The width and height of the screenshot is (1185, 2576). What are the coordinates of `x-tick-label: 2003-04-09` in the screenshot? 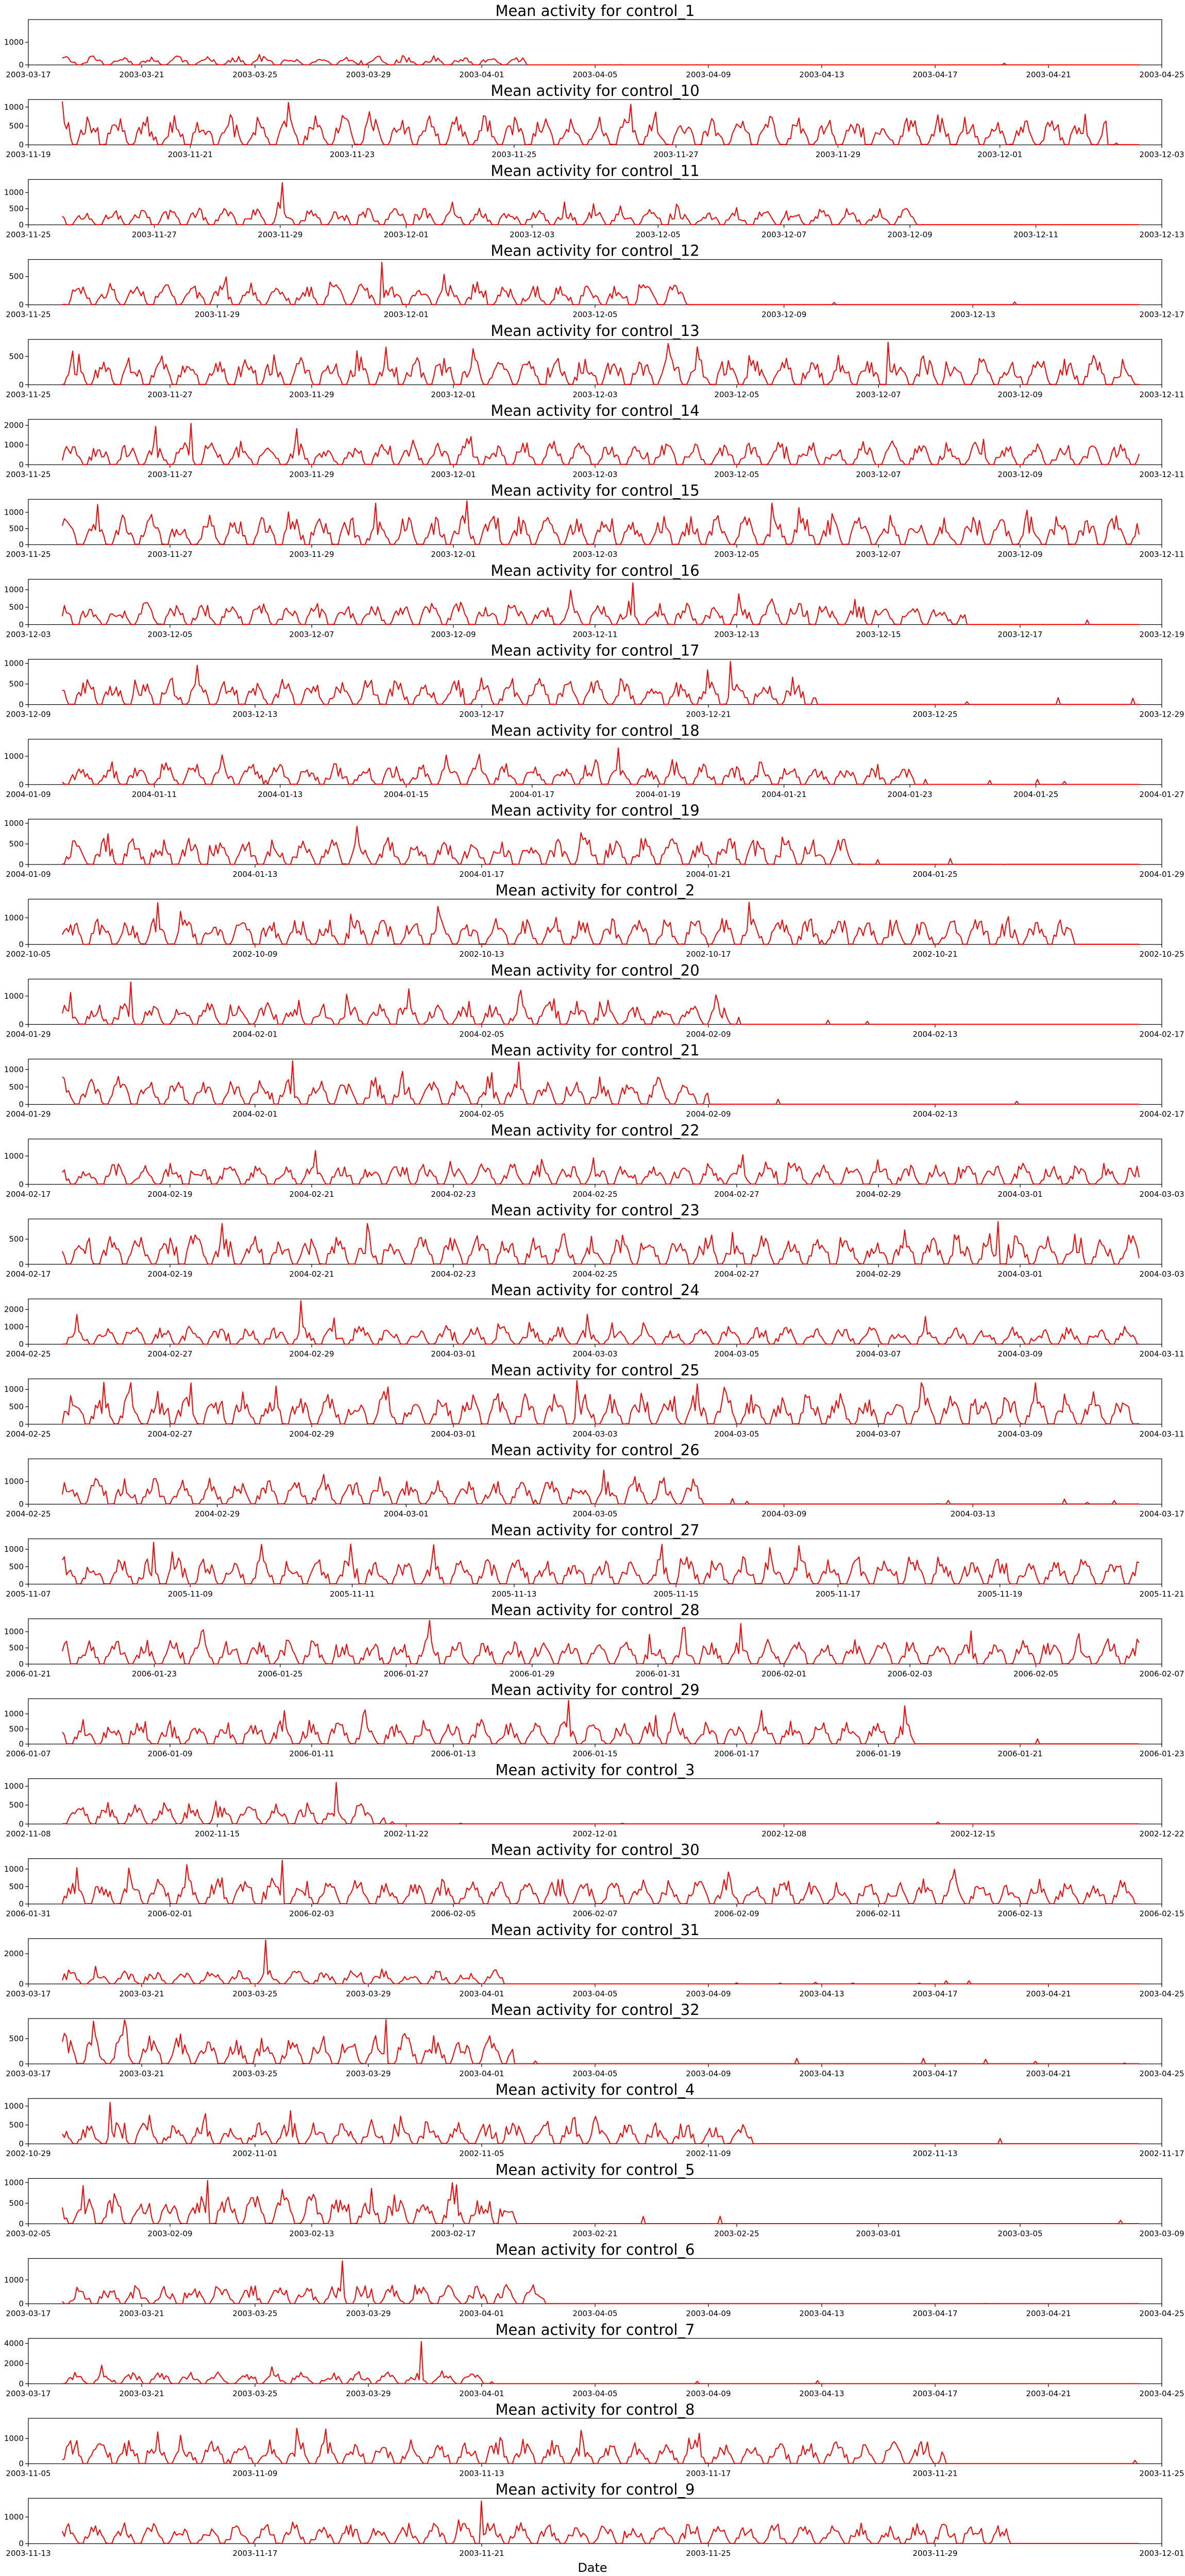 It's located at (709, 2313).